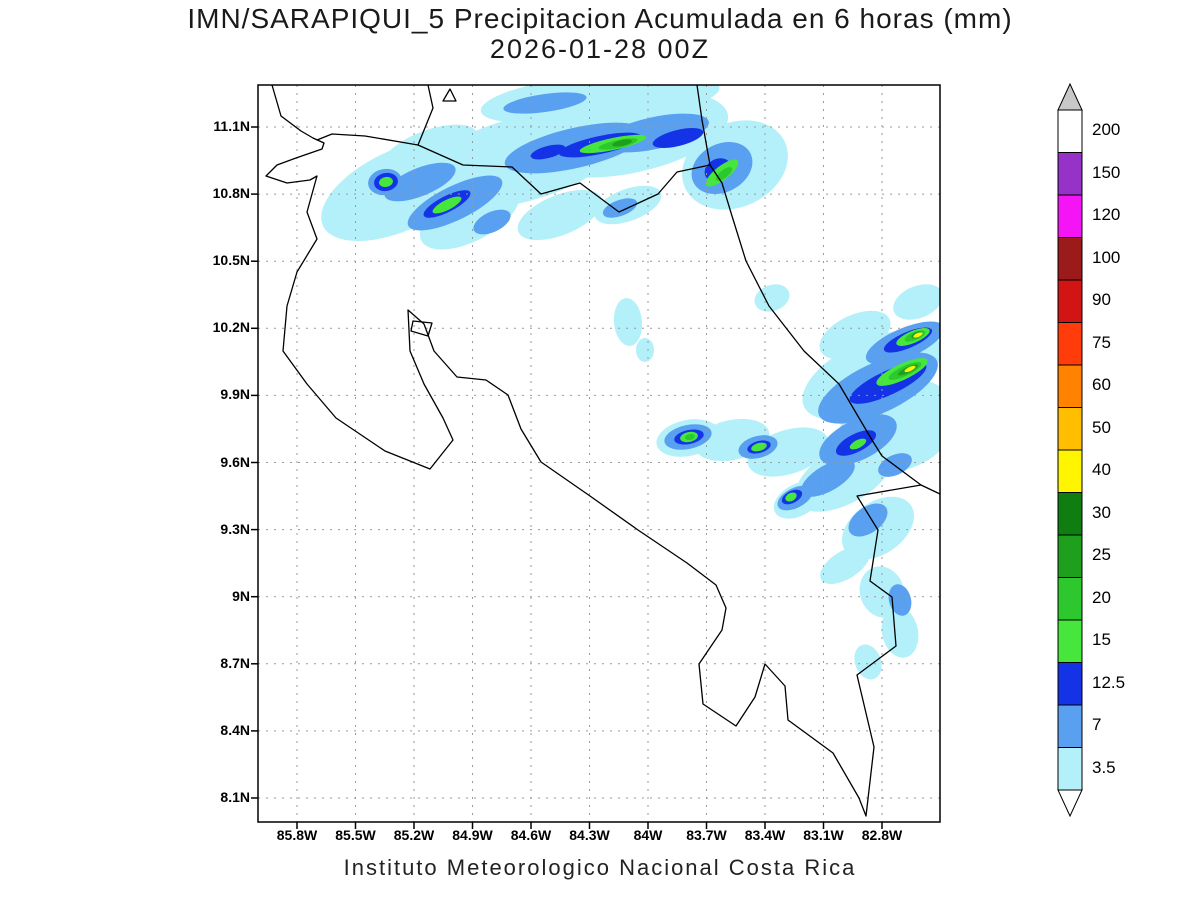 This screenshot has height=900, width=1200. Describe the element at coordinates (1101, 385) in the screenshot. I see `colorbar-label: 60` at that location.